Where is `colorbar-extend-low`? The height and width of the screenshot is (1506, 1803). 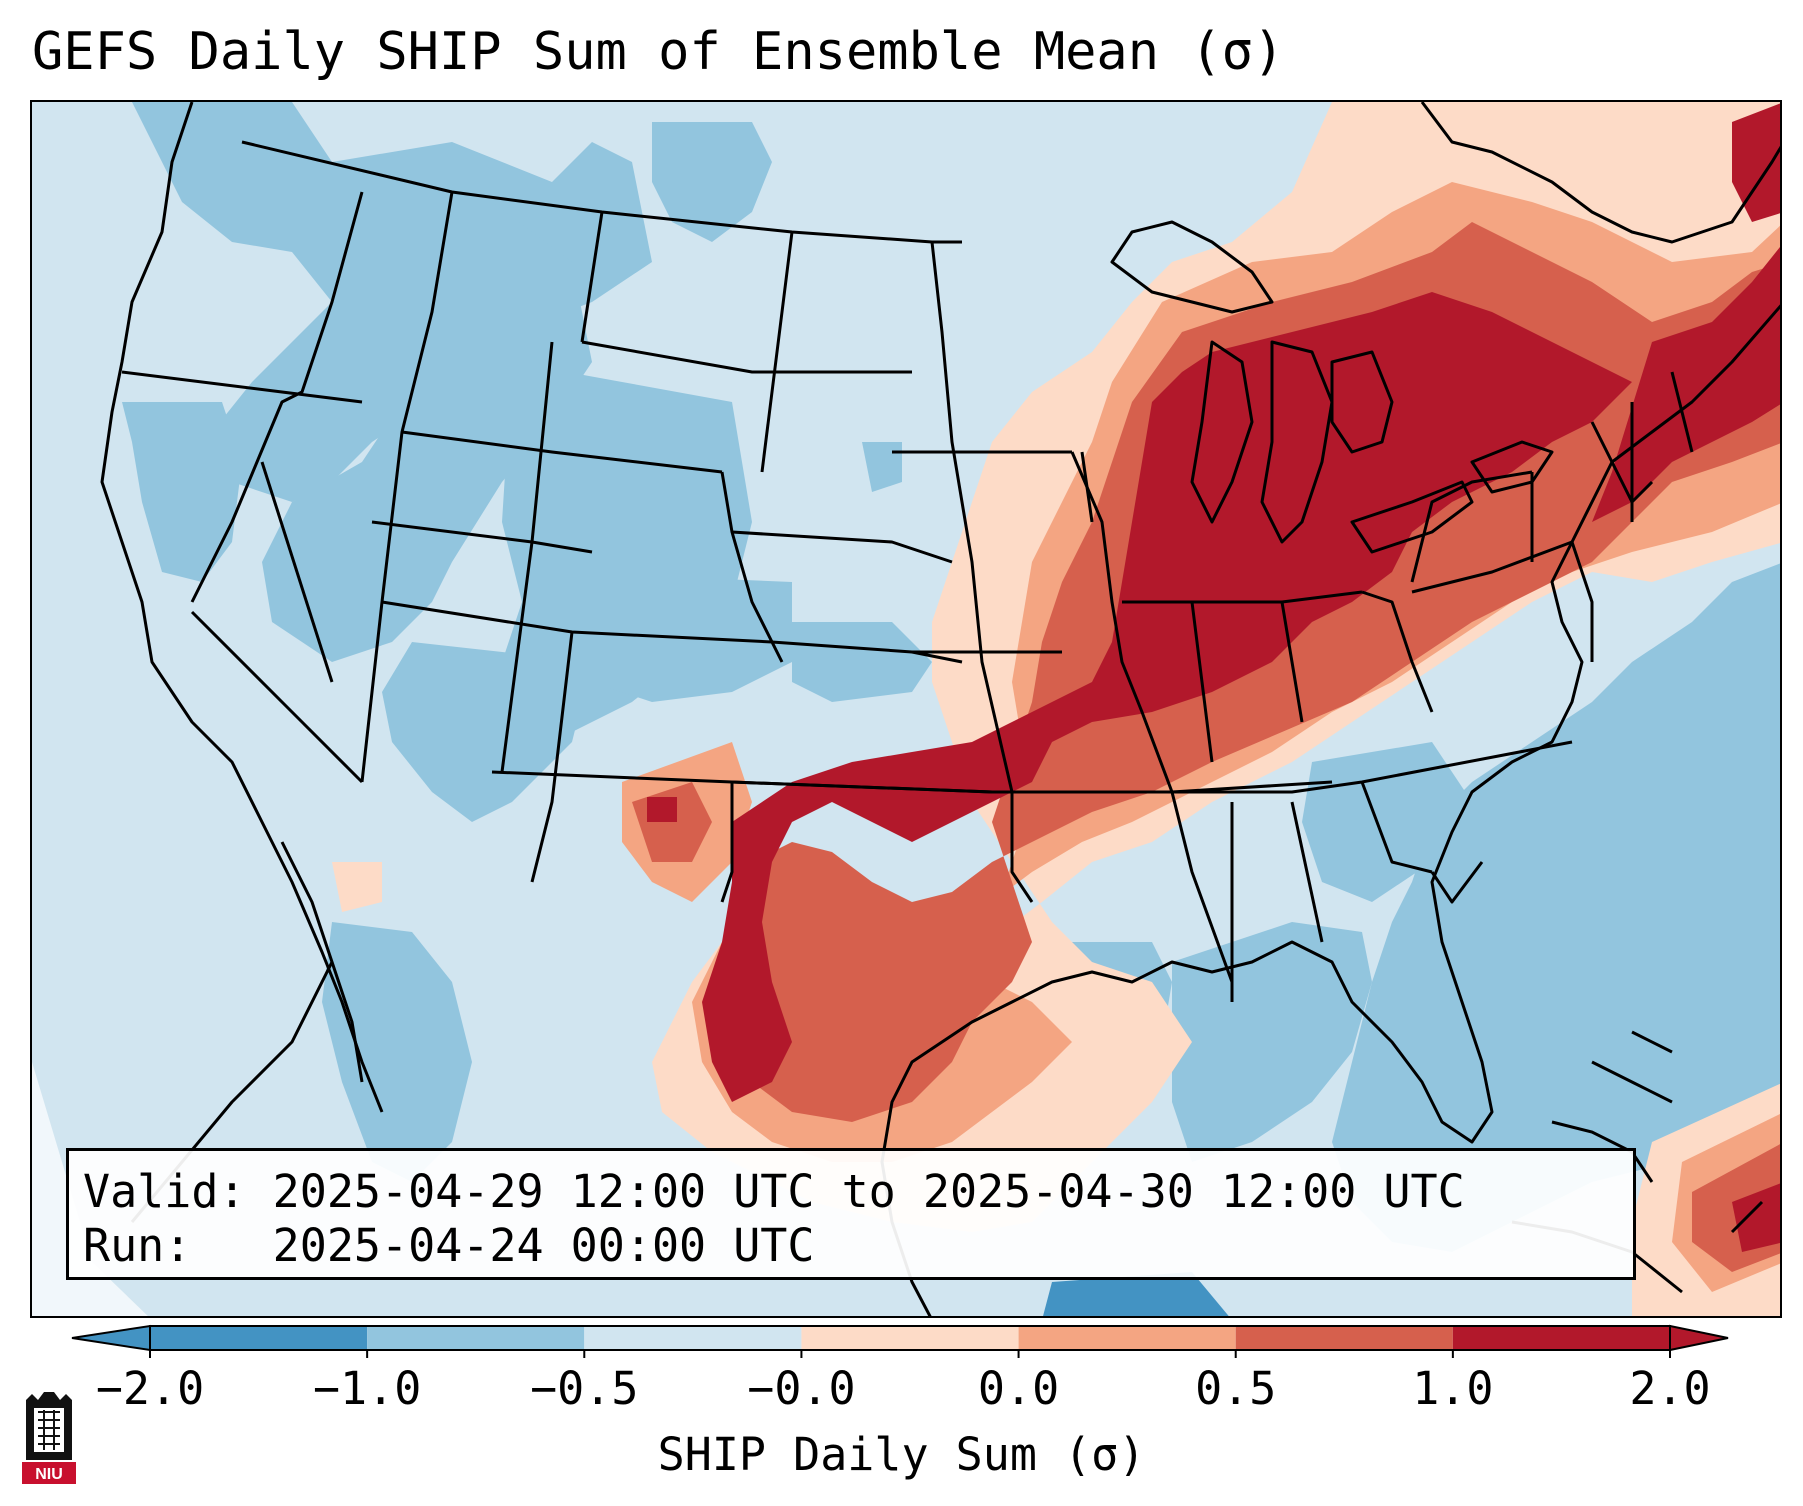
colorbar-extend-low is located at coordinates (111, 1338).